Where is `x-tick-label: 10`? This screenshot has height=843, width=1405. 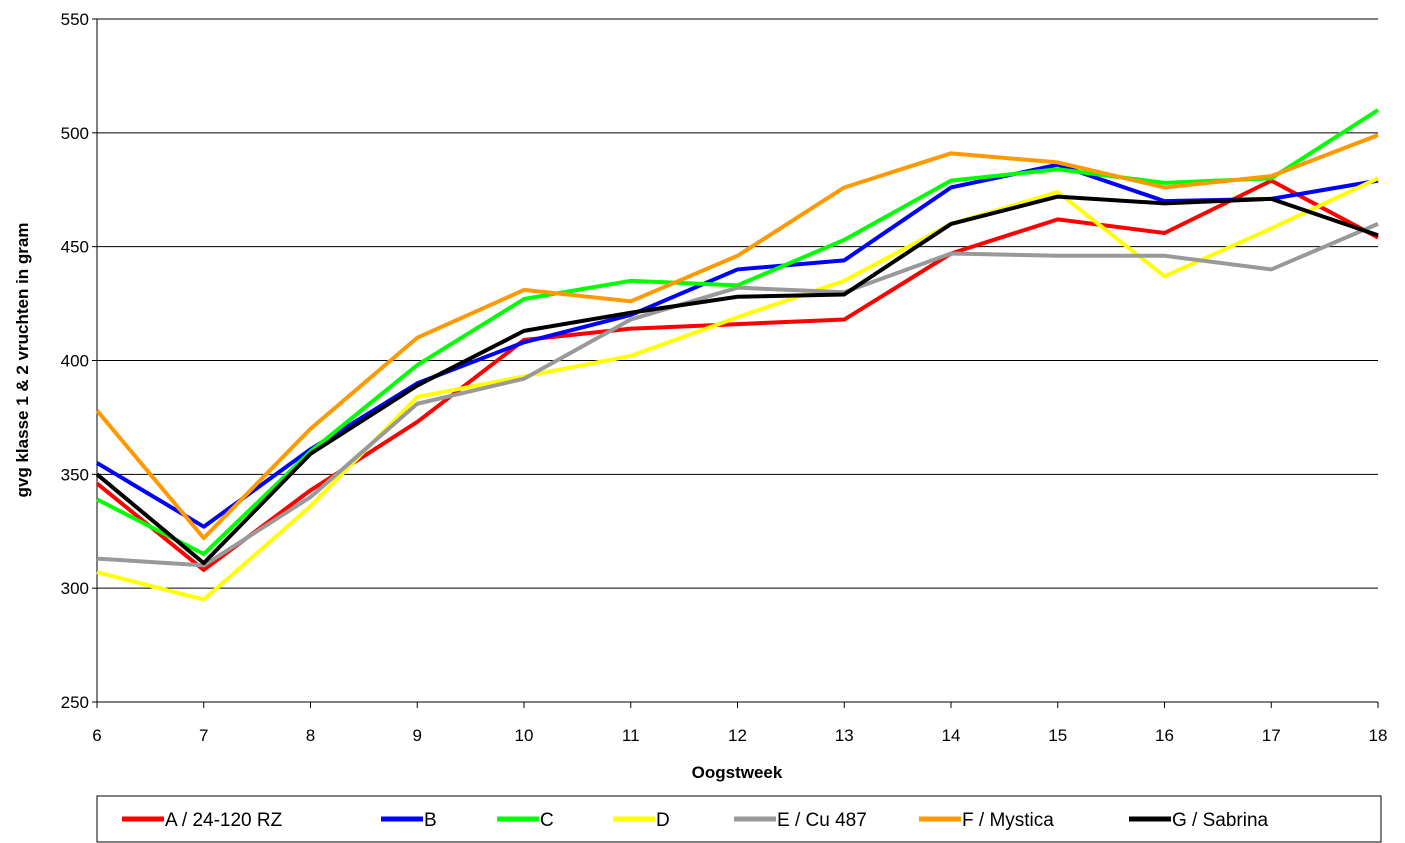
x-tick-label: 10 is located at coordinates (524, 735).